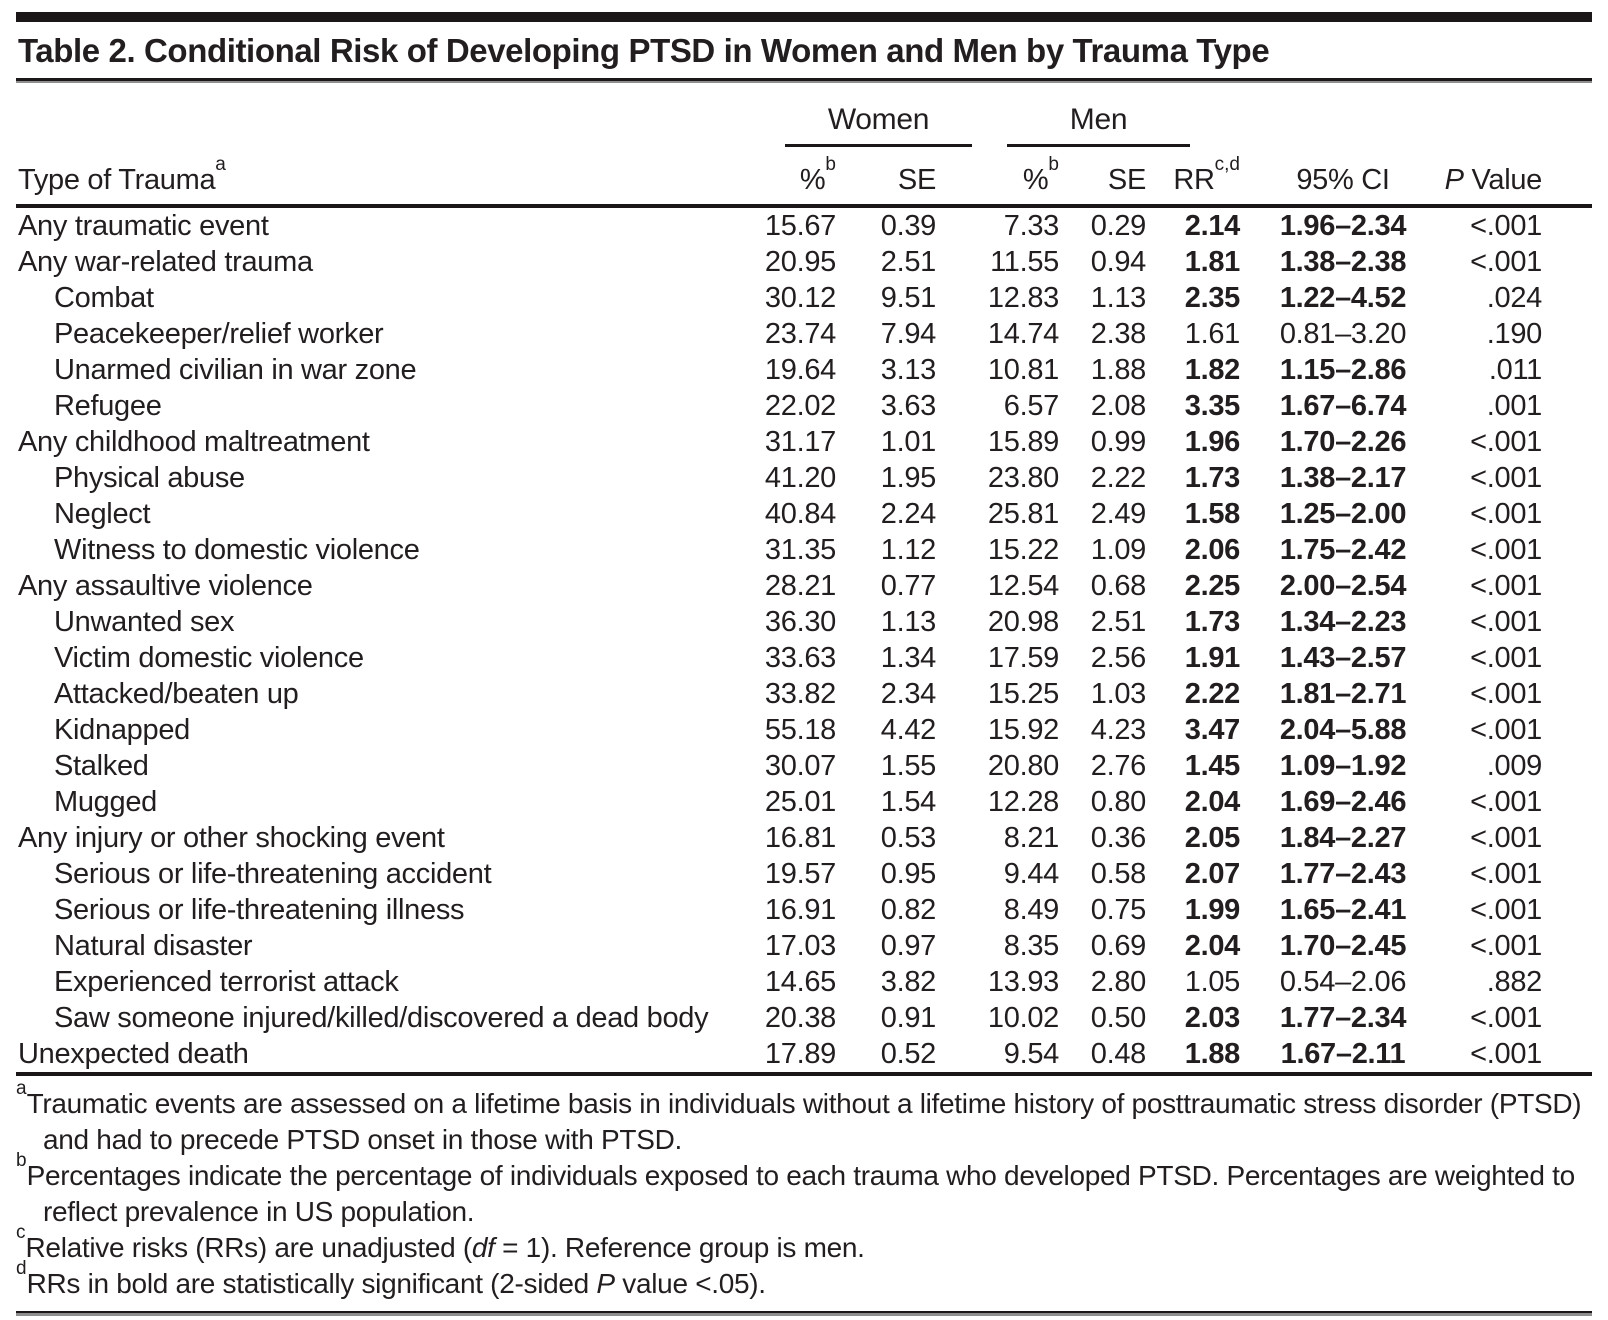 This screenshot has height=1320, width=1608. Describe the element at coordinates (105, 802) in the screenshot. I see `trauma-type-cell: Mugged` at that location.